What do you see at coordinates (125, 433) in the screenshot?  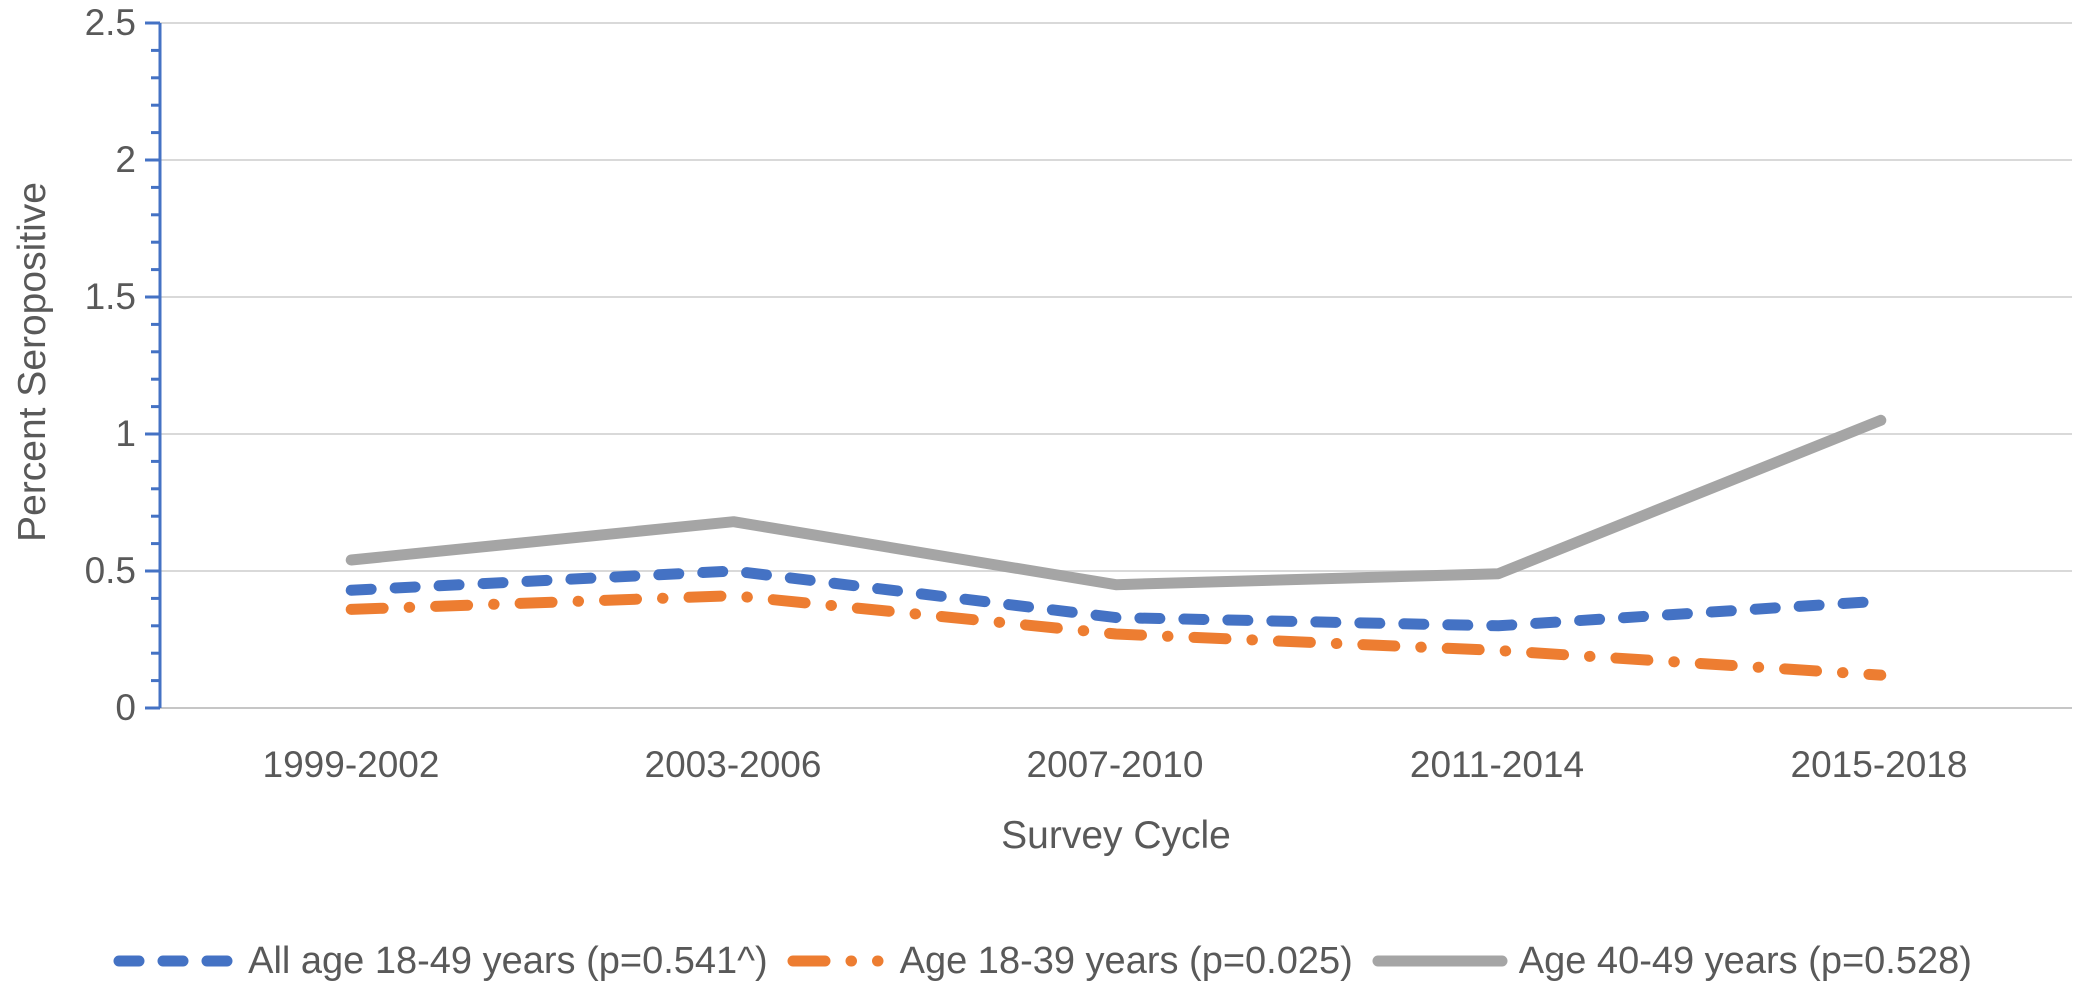 I see `y-tick-label: 1` at bounding box center [125, 433].